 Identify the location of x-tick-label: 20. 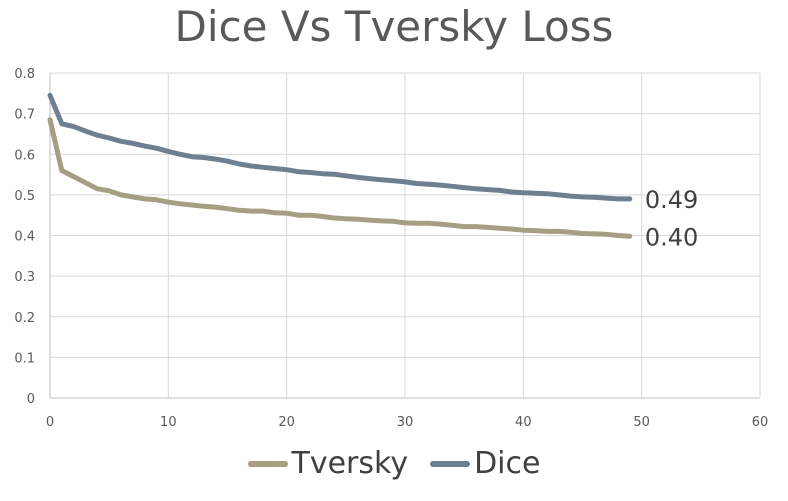
(286, 422).